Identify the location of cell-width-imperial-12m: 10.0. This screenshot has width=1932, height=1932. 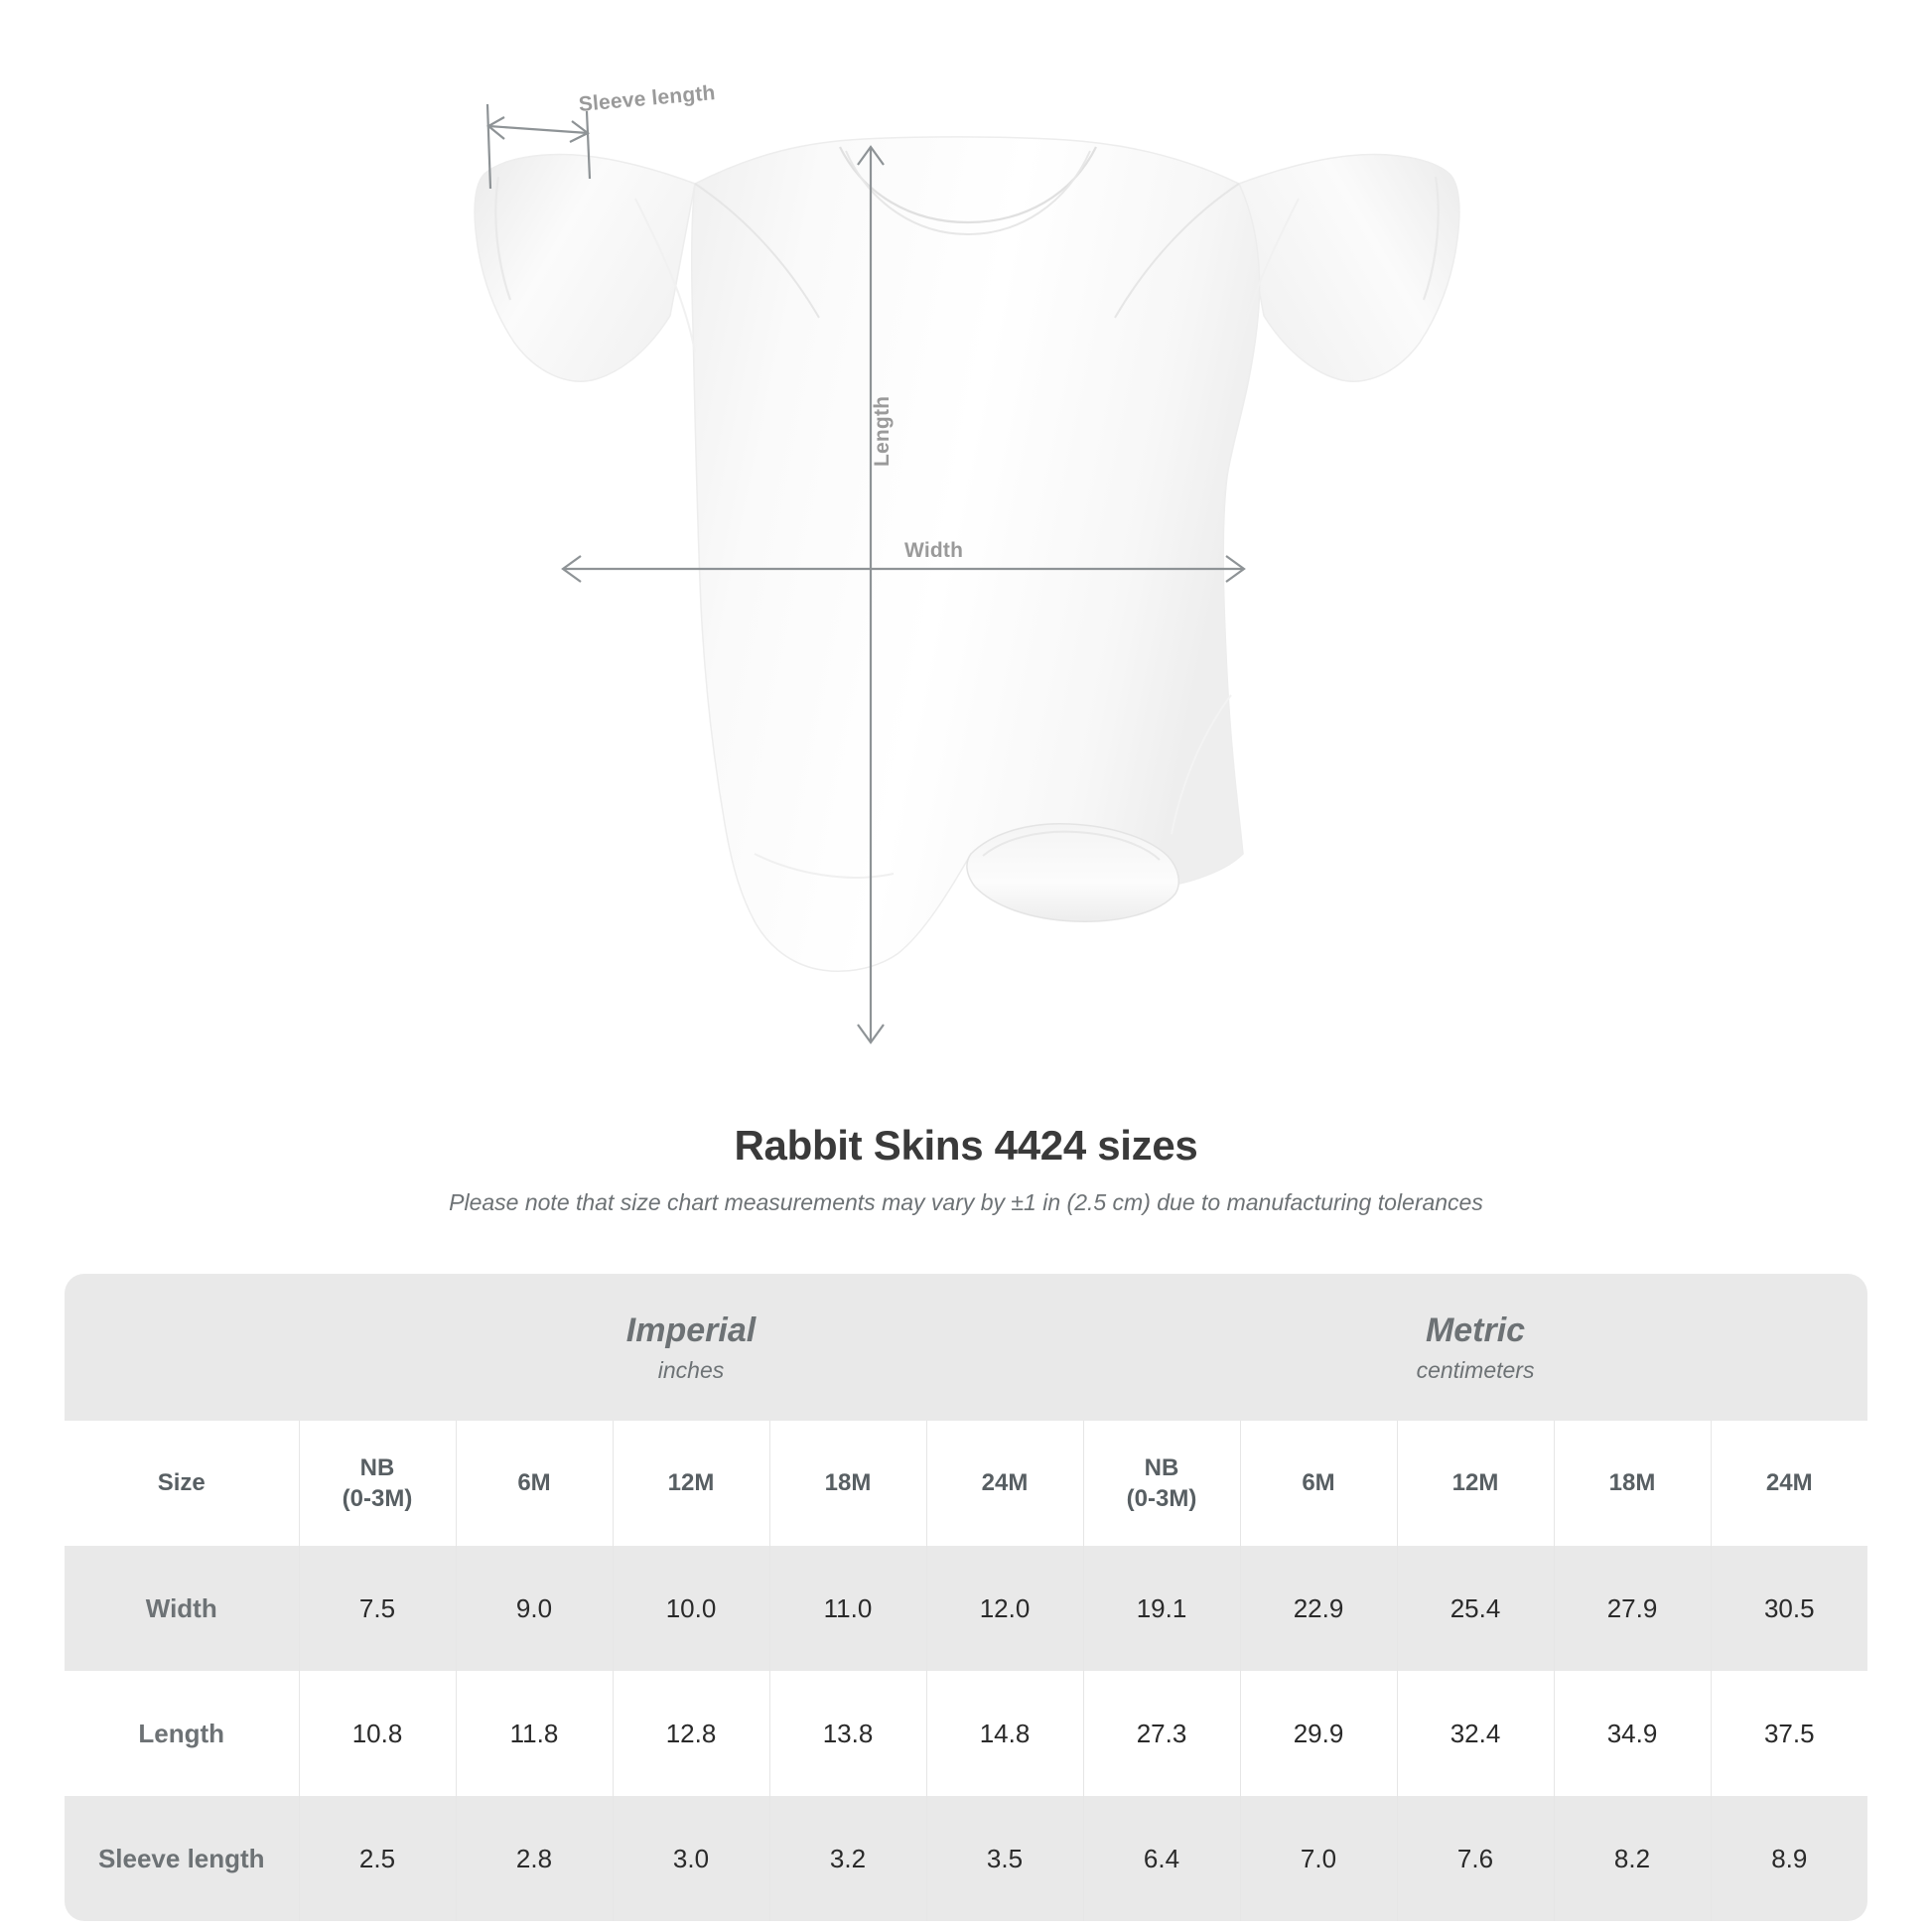
(691, 1608).